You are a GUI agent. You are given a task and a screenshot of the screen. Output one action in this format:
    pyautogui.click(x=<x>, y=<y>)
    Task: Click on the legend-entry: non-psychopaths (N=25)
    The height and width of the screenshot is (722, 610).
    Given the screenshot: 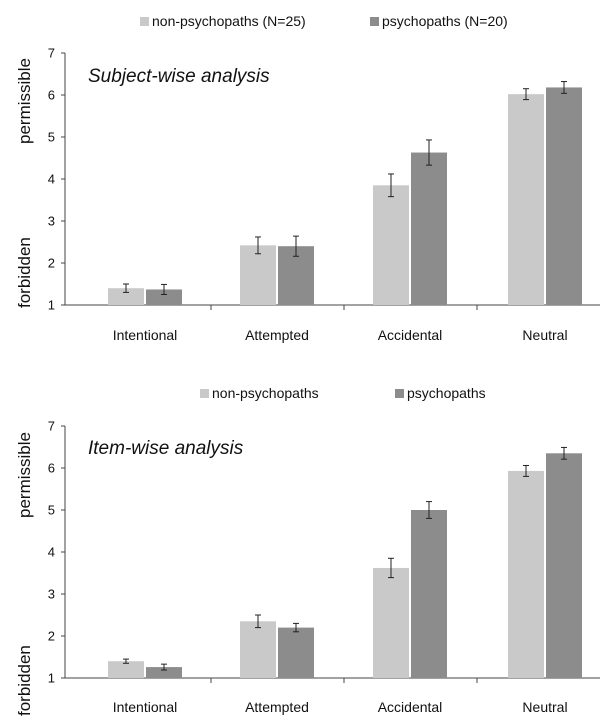 What is the action you would take?
    pyautogui.click(x=229, y=21)
    